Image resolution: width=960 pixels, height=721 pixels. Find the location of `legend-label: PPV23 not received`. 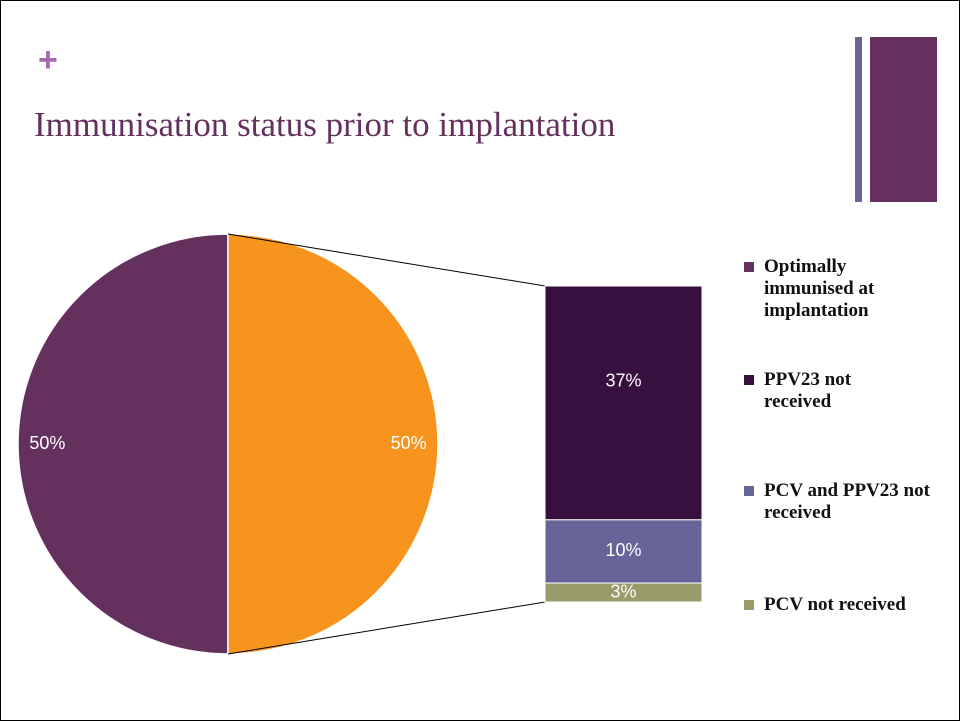

legend-label: PPV23 not received is located at coordinates (808, 390).